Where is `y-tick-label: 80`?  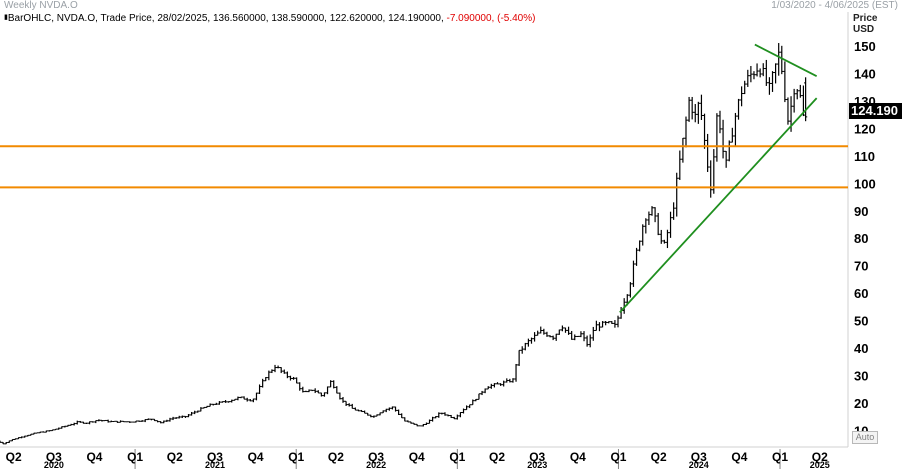
y-tick-label: 80 is located at coordinates (861, 238).